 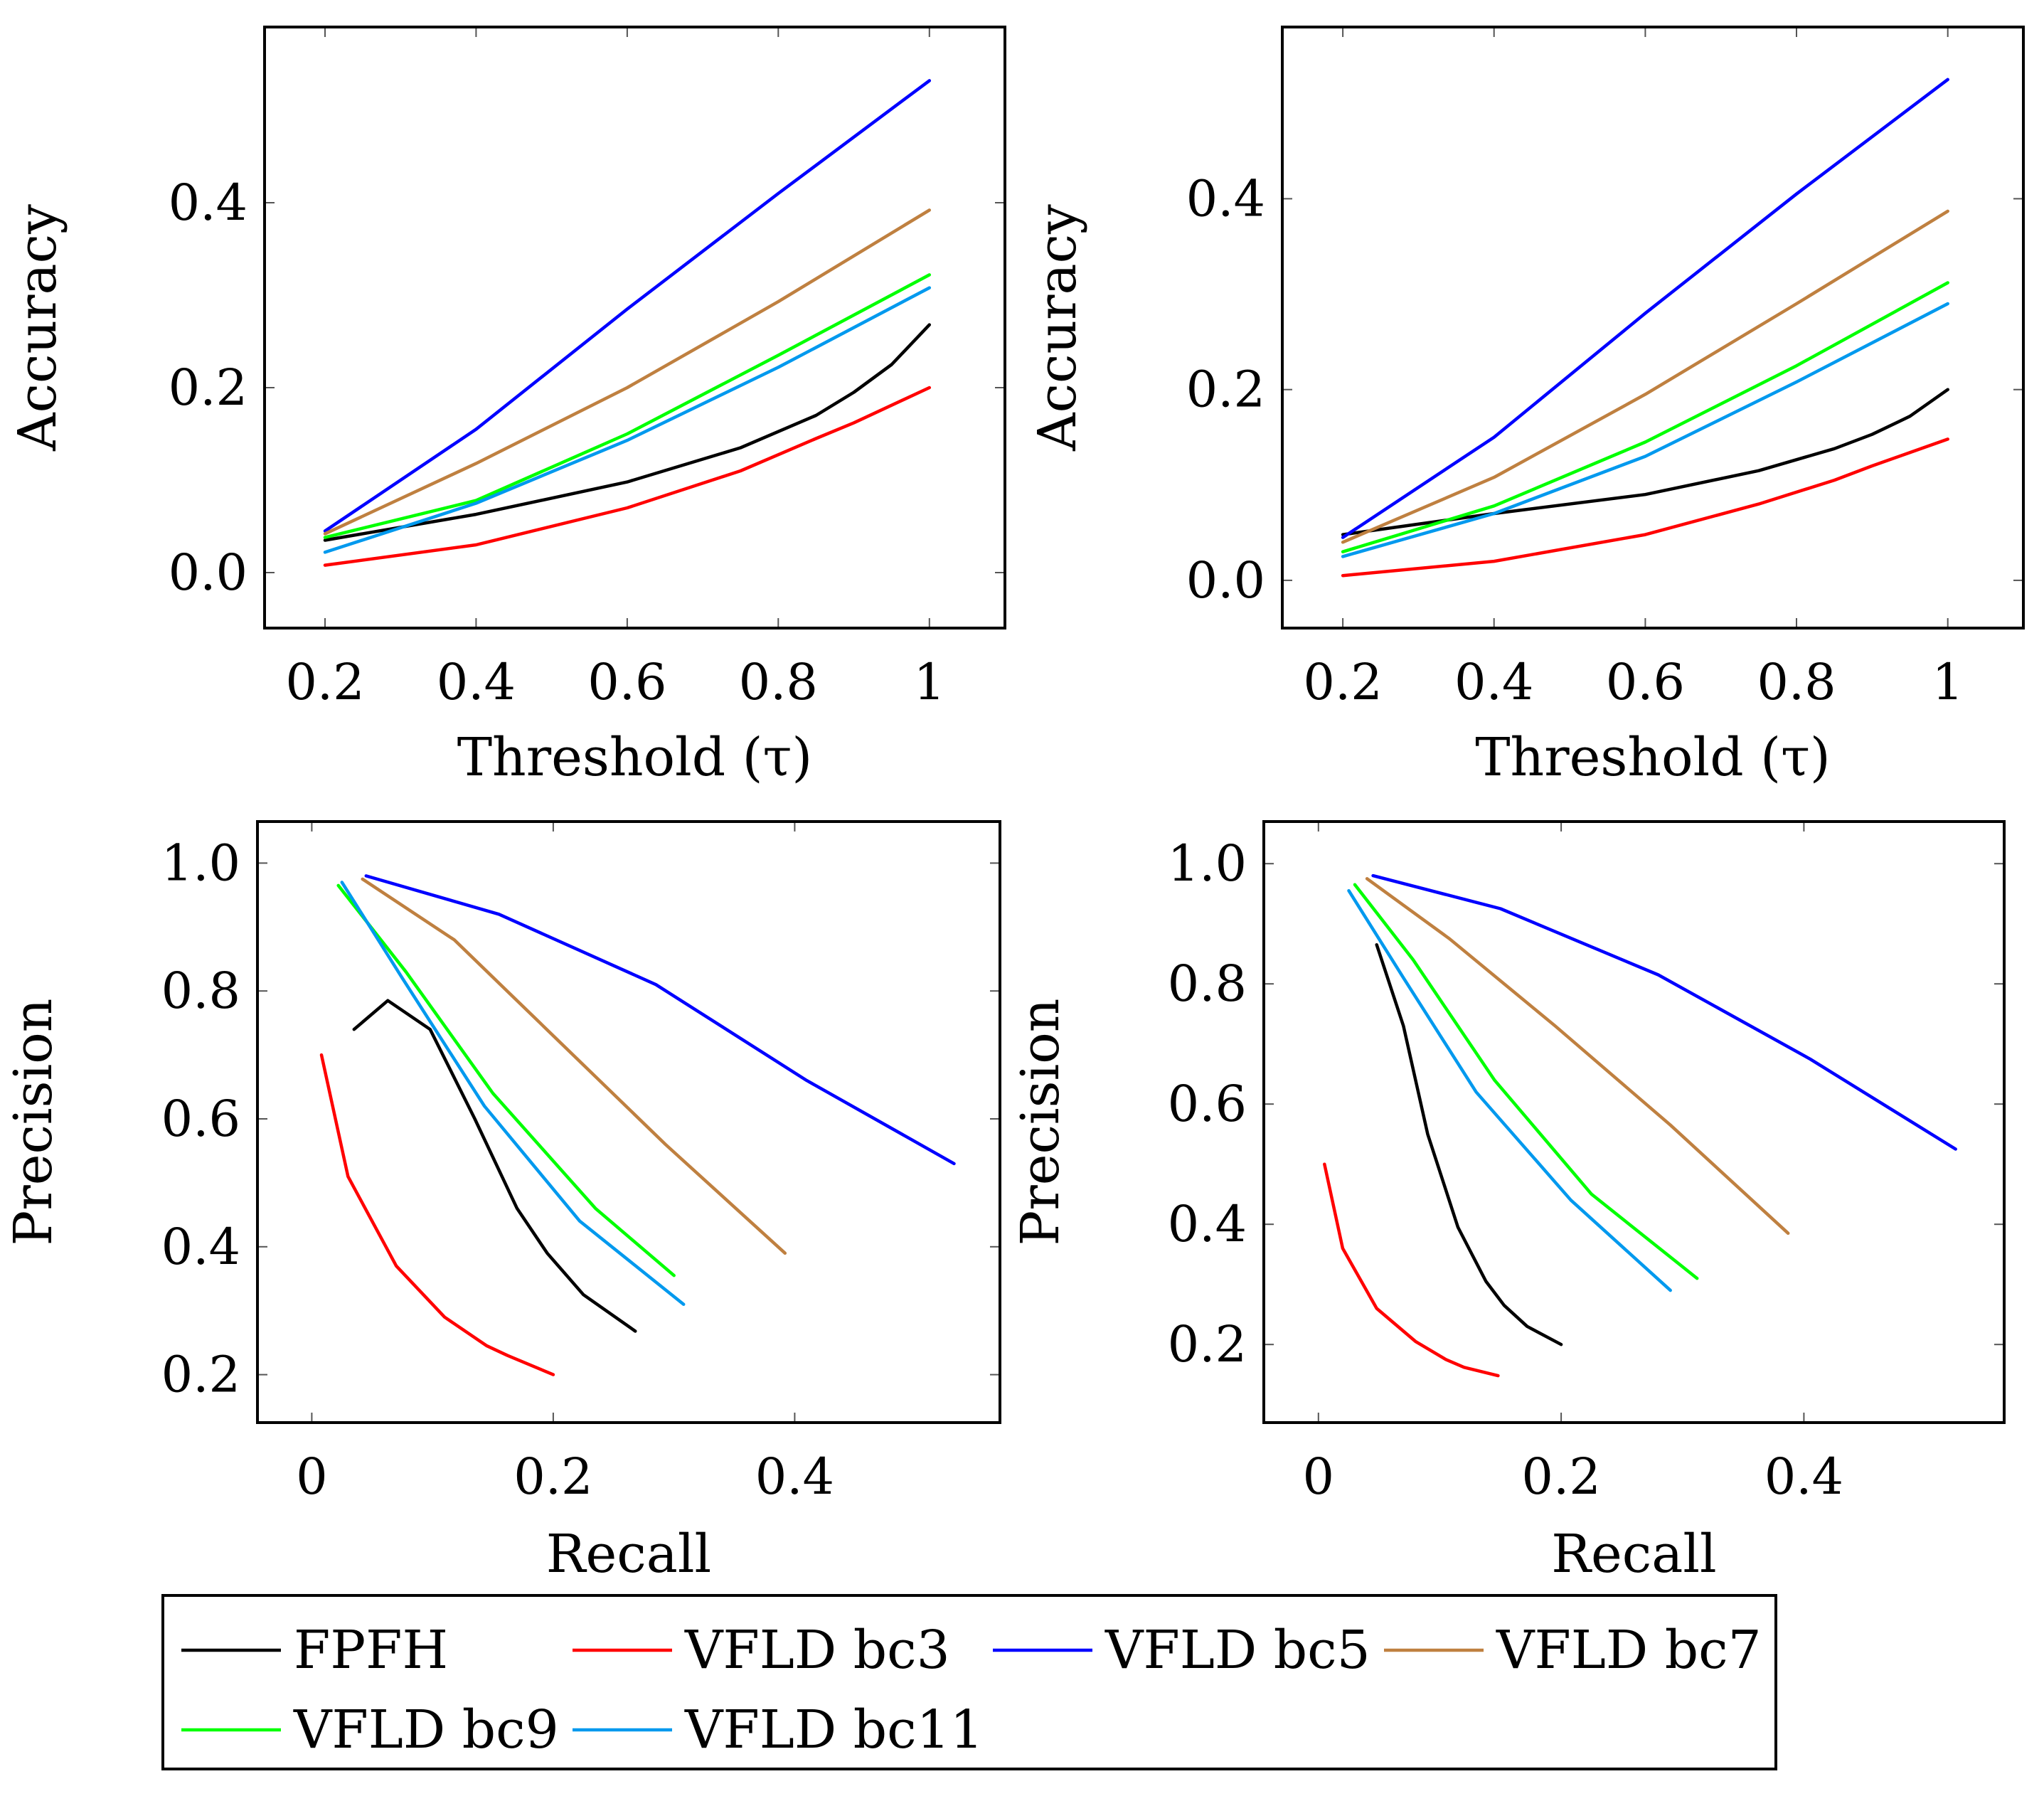 What do you see at coordinates (1237, 1650) in the screenshot?
I see `legend-label-vfld-bc5: VFLD bc5` at bounding box center [1237, 1650].